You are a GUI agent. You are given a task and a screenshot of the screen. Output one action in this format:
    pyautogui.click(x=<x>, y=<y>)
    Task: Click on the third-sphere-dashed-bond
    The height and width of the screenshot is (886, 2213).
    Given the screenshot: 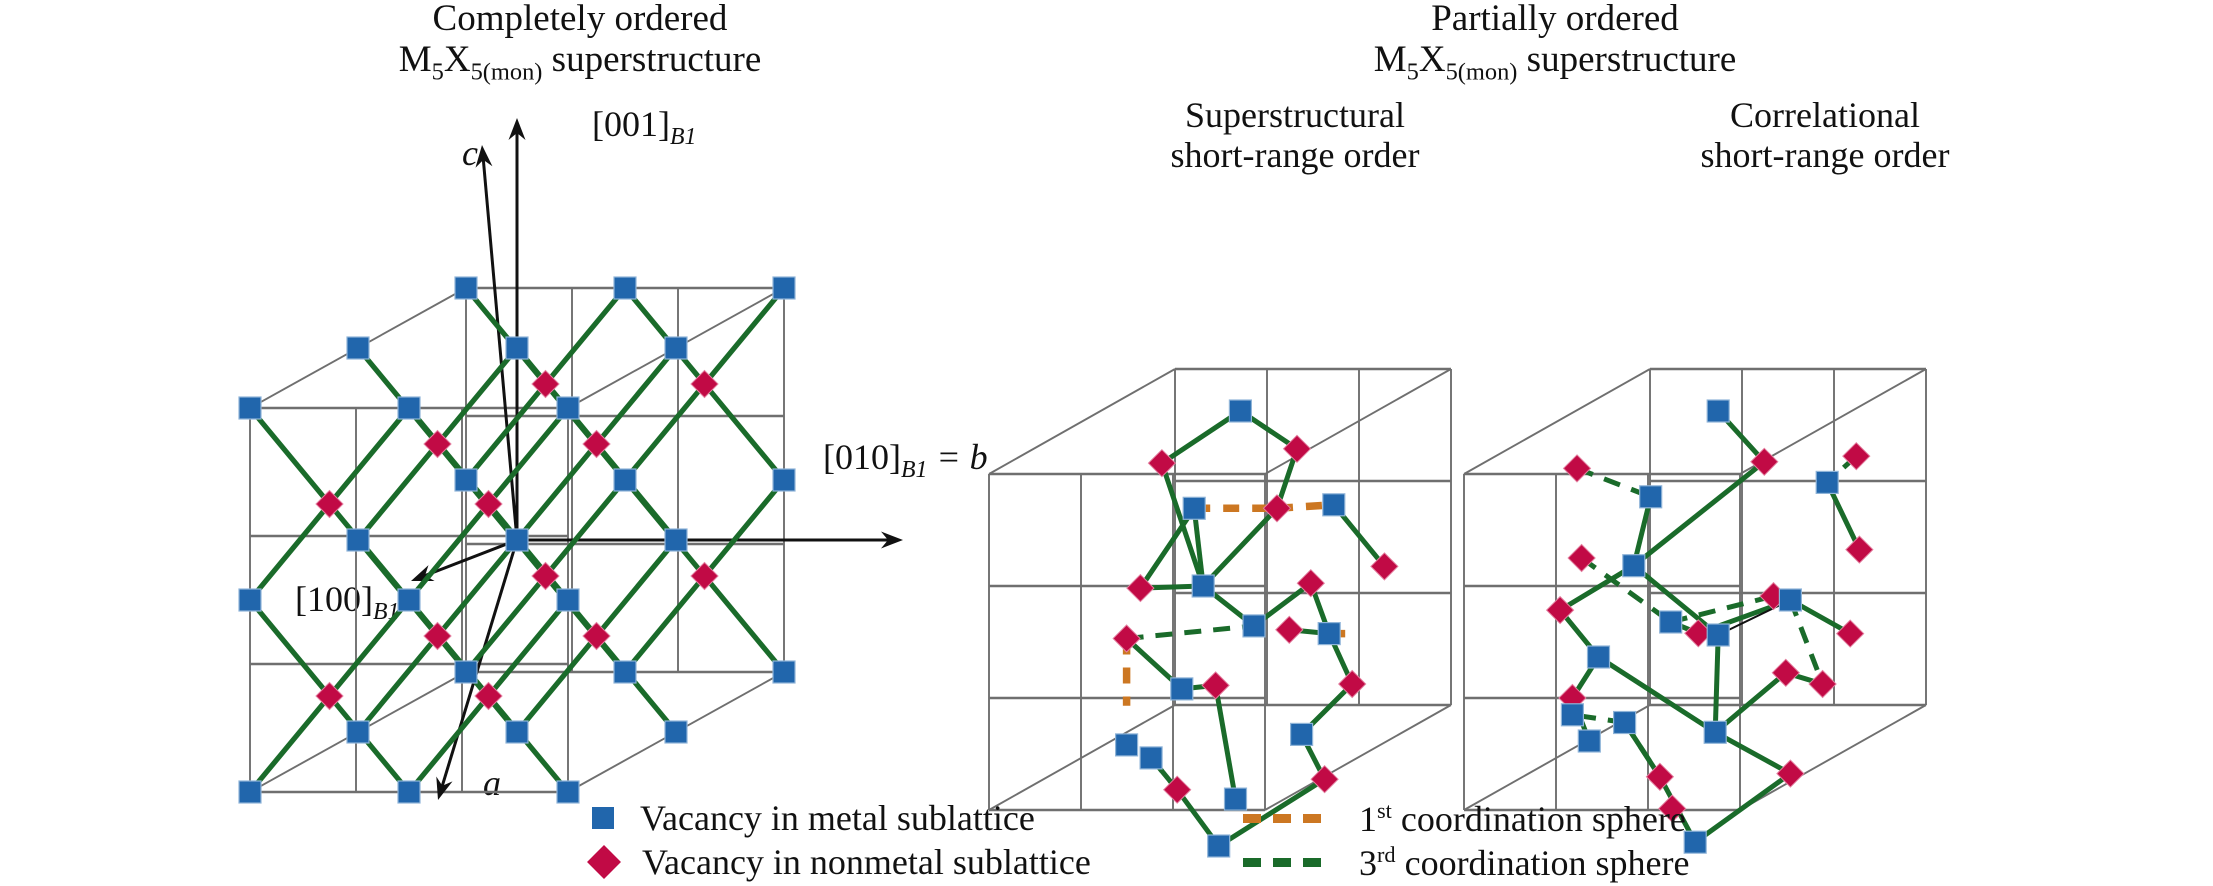 What is the action you would take?
    pyautogui.click(x=1806, y=642)
    